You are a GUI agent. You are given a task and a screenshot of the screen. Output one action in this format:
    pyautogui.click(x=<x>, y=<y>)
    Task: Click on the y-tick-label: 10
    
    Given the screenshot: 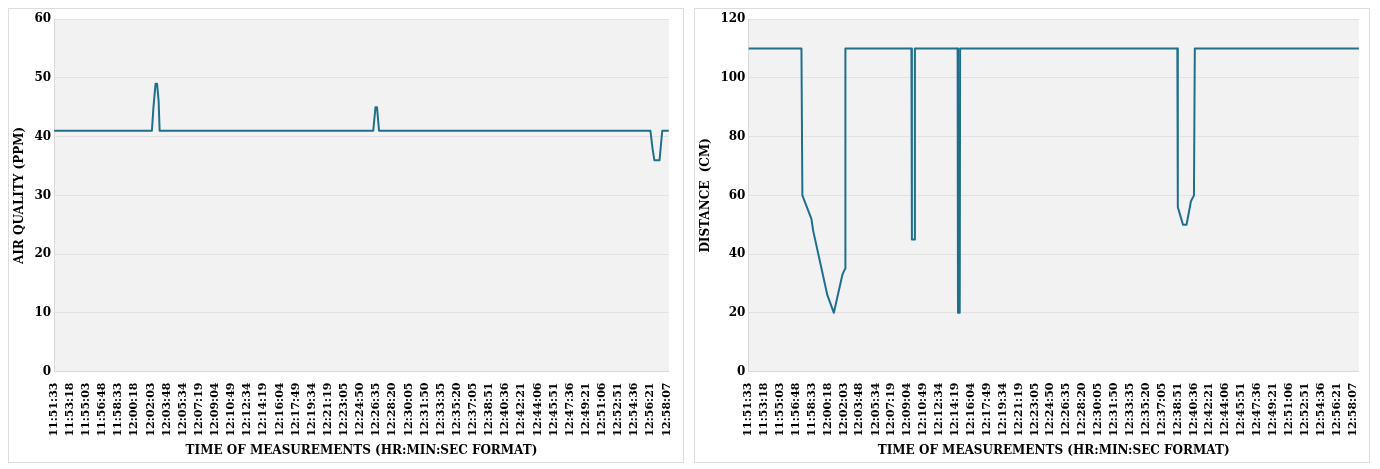 What is the action you would take?
    pyautogui.click(x=43, y=311)
    